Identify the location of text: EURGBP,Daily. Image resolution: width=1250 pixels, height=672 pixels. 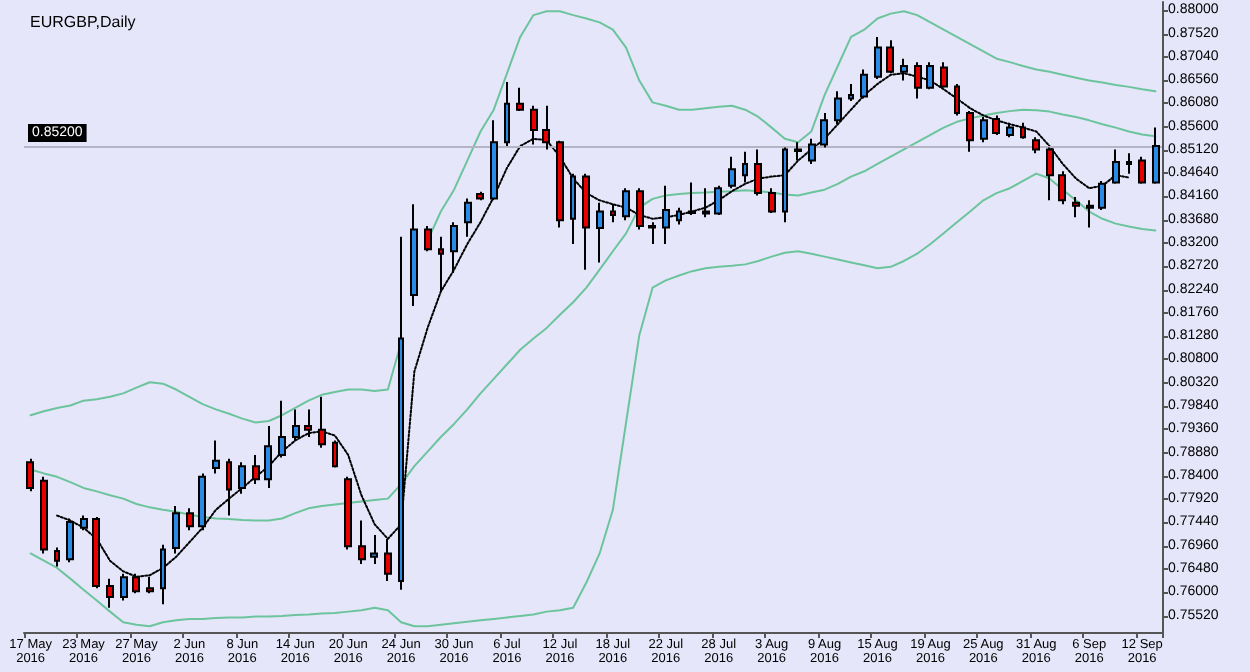
(83, 22).